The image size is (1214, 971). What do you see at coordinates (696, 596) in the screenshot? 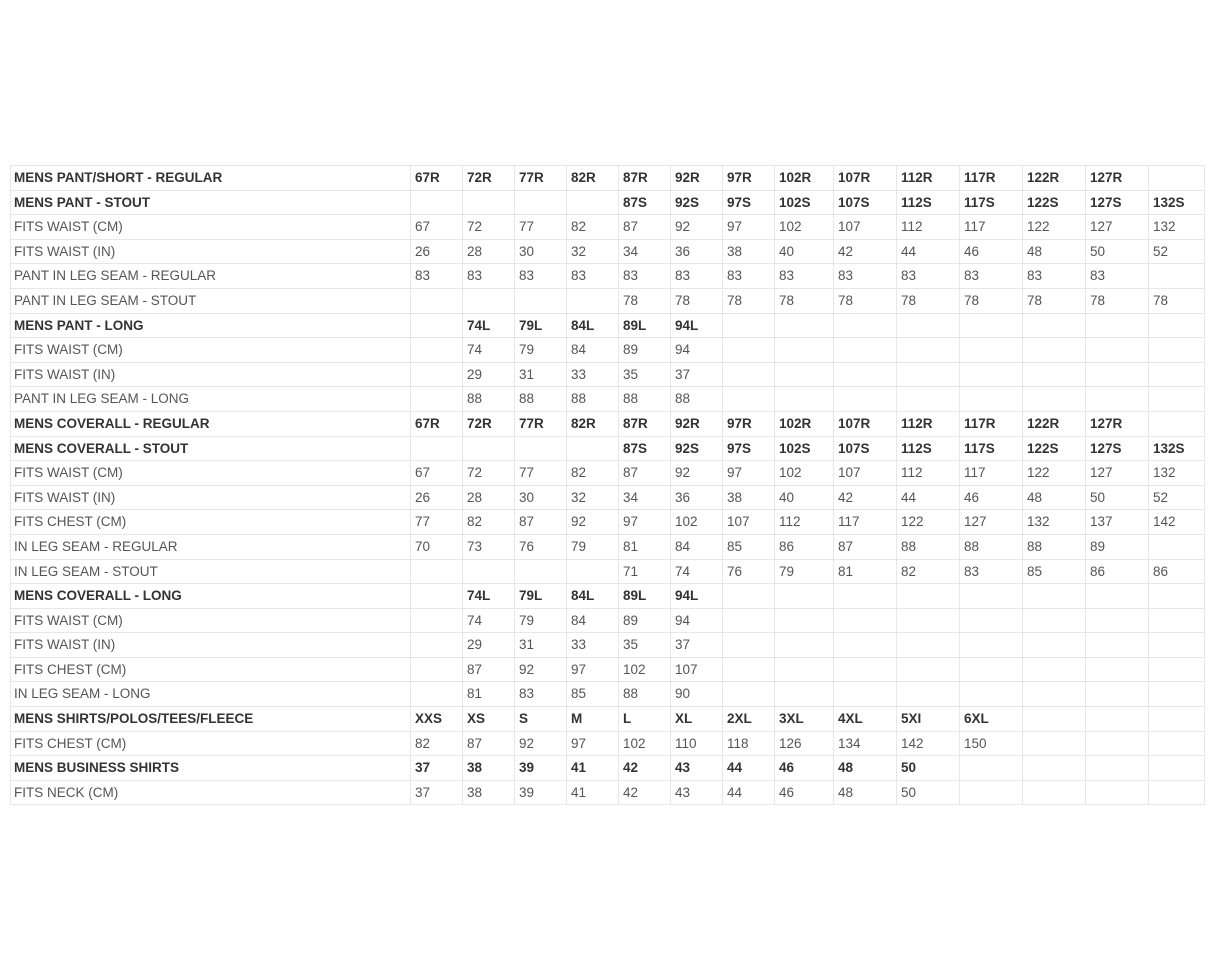
I see `size-value-cell: 94L` at bounding box center [696, 596].